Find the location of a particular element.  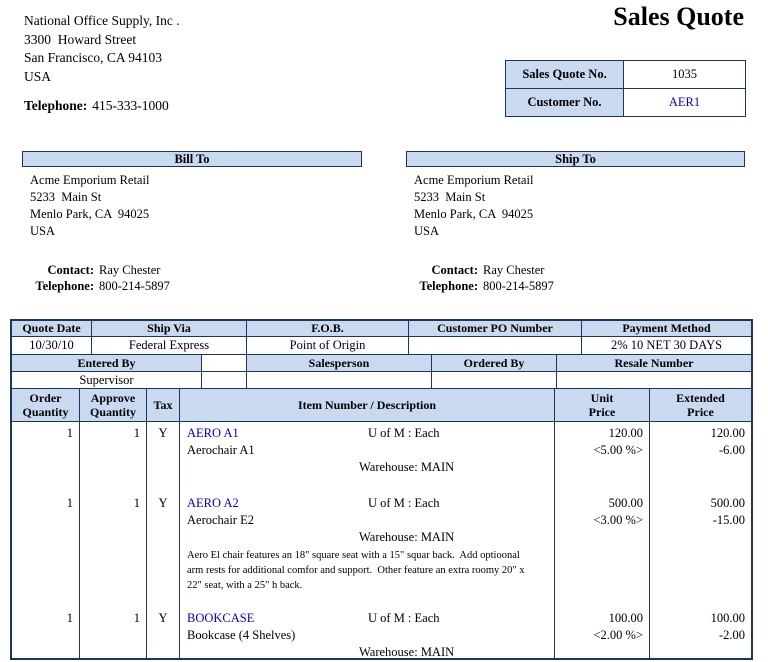

fob-value: Point of Origin is located at coordinates (328, 346).